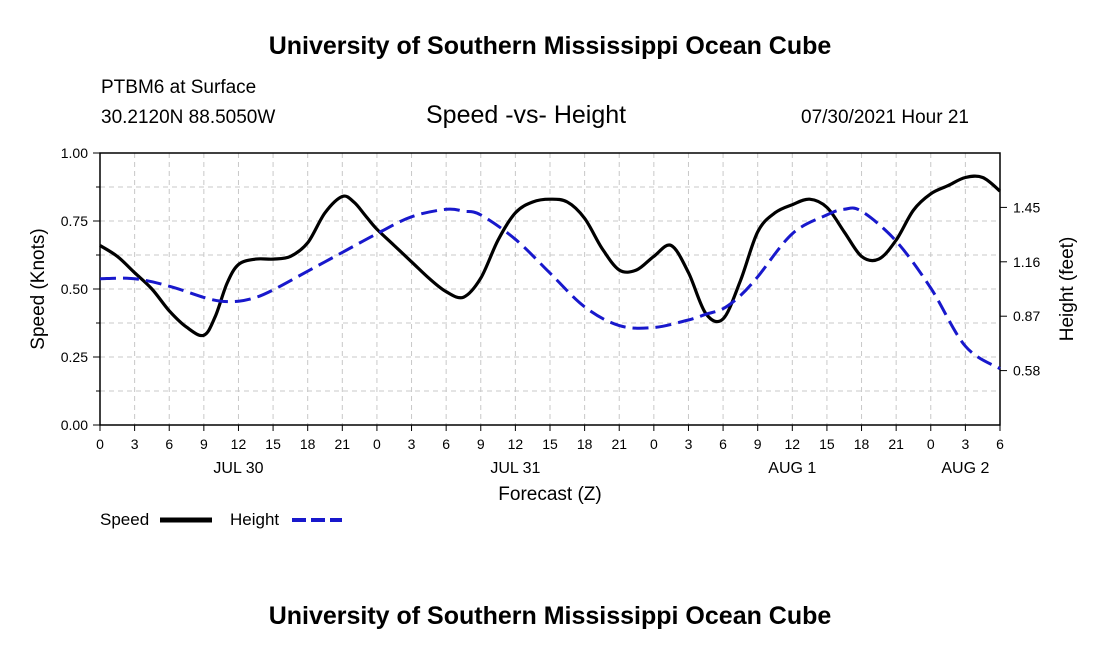 This screenshot has width=1100, height=650. Describe the element at coordinates (515, 468) in the screenshot. I see `date-label: JUL 31` at that location.